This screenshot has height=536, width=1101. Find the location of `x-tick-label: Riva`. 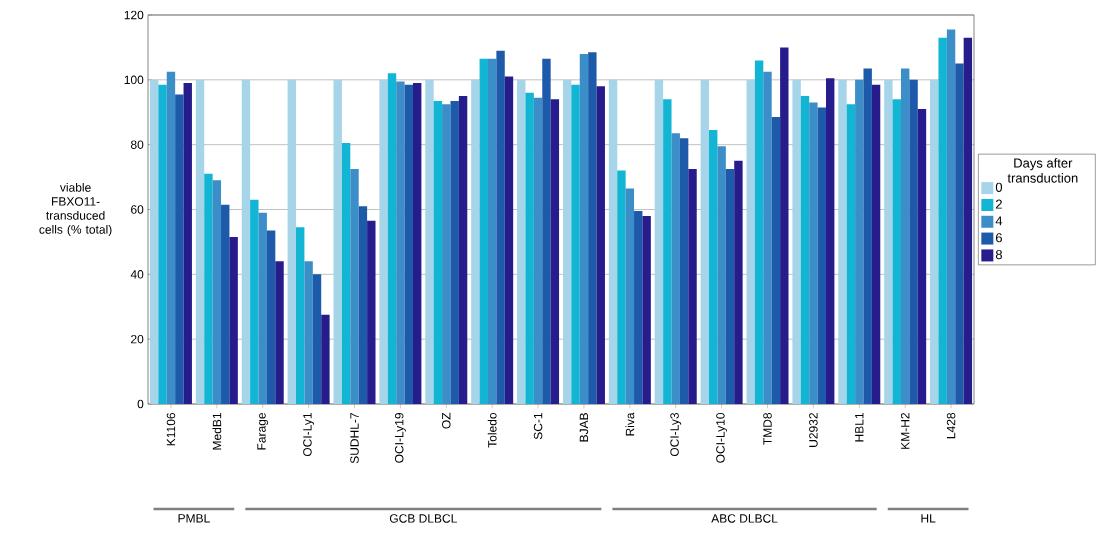

x-tick-label: Riva is located at coordinates (630, 424).